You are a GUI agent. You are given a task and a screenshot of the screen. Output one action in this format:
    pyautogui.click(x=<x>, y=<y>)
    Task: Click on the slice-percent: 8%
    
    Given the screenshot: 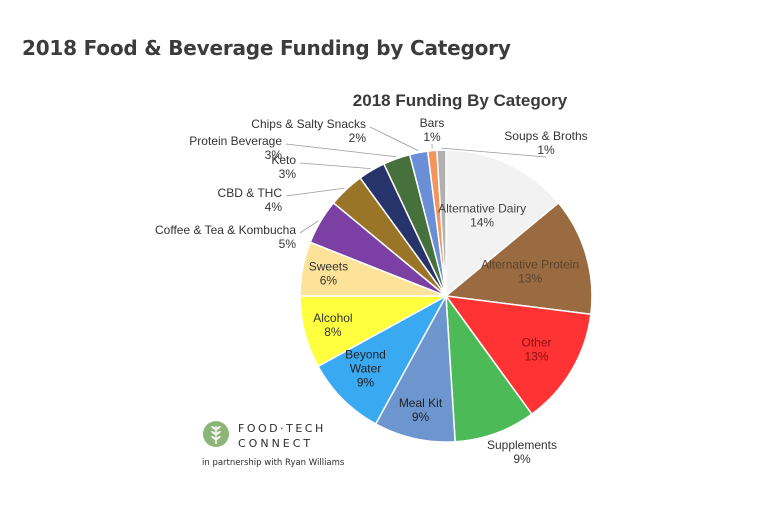 What is the action you would take?
    pyautogui.click(x=333, y=332)
    